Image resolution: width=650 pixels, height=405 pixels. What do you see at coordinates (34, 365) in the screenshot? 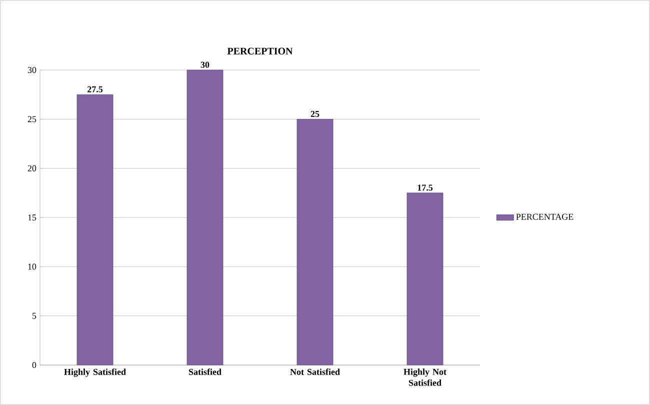
I see `y-tick-label: 0` at bounding box center [34, 365].